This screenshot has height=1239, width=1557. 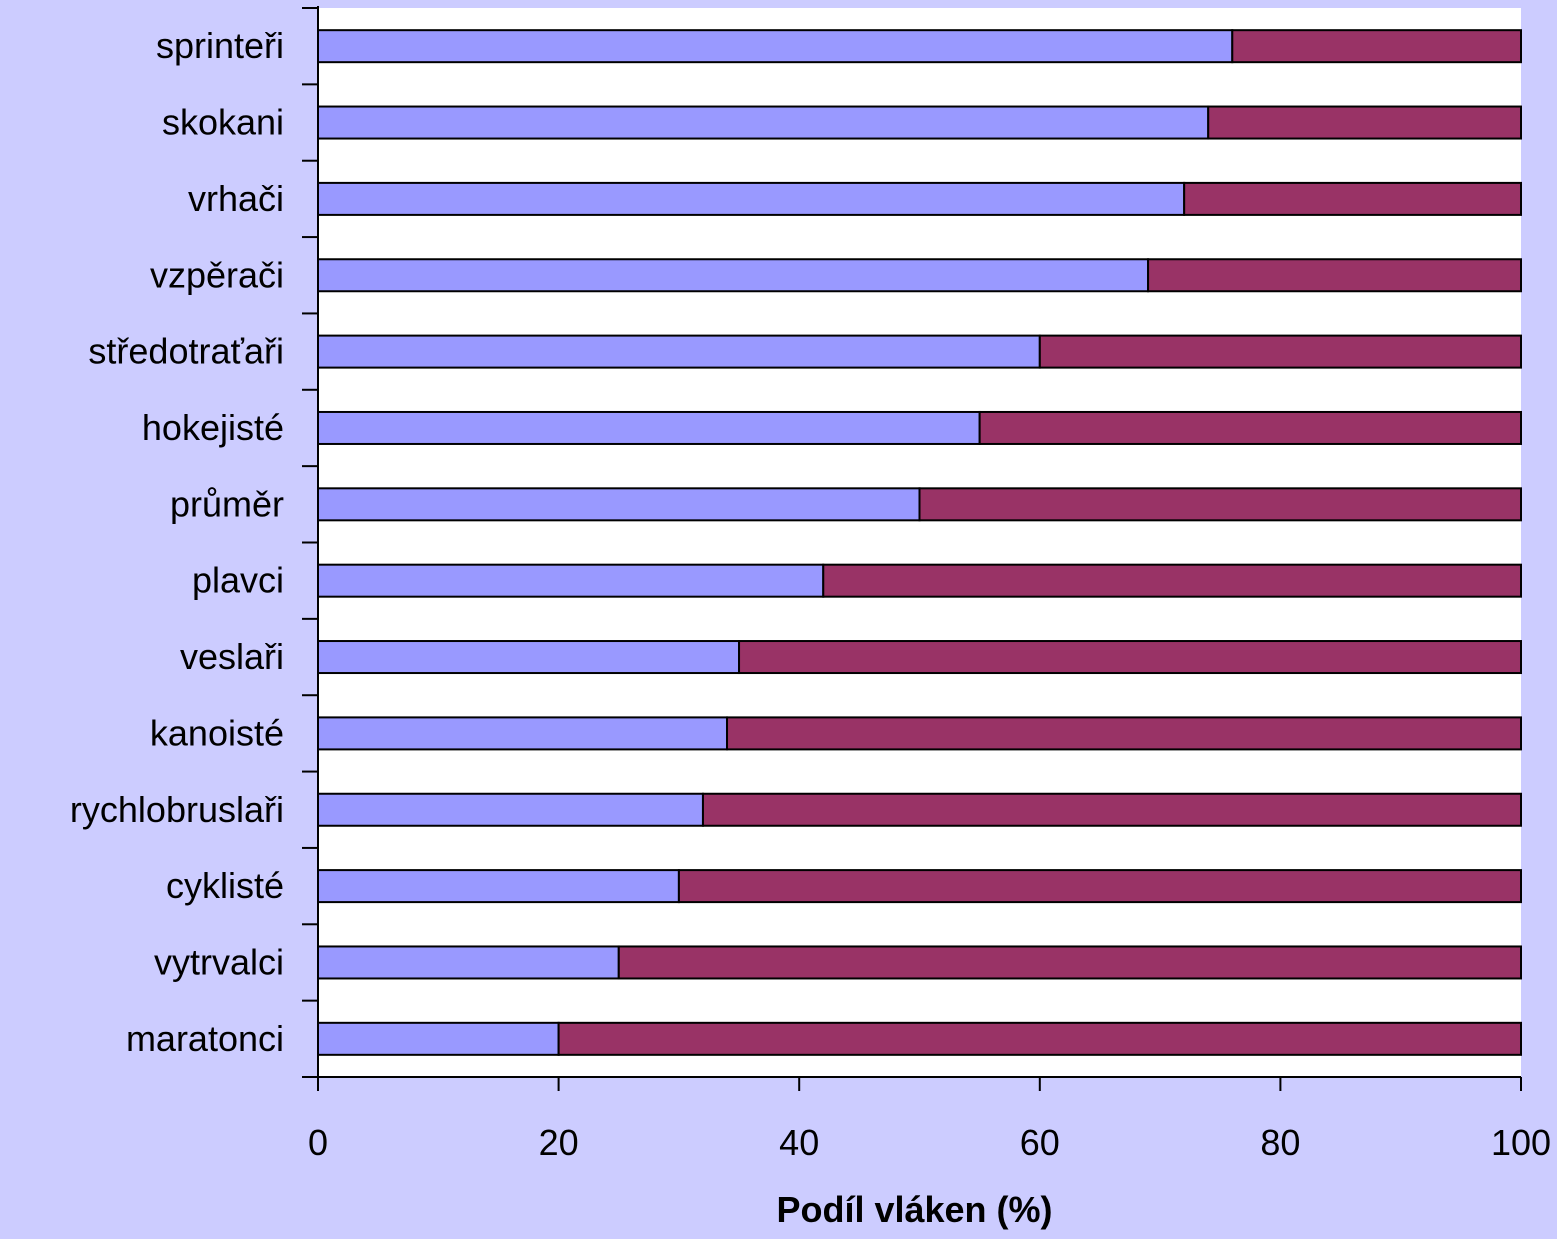 What do you see at coordinates (225, 885) in the screenshot?
I see `category-label: cyklisté` at bounding box center [225, 885].